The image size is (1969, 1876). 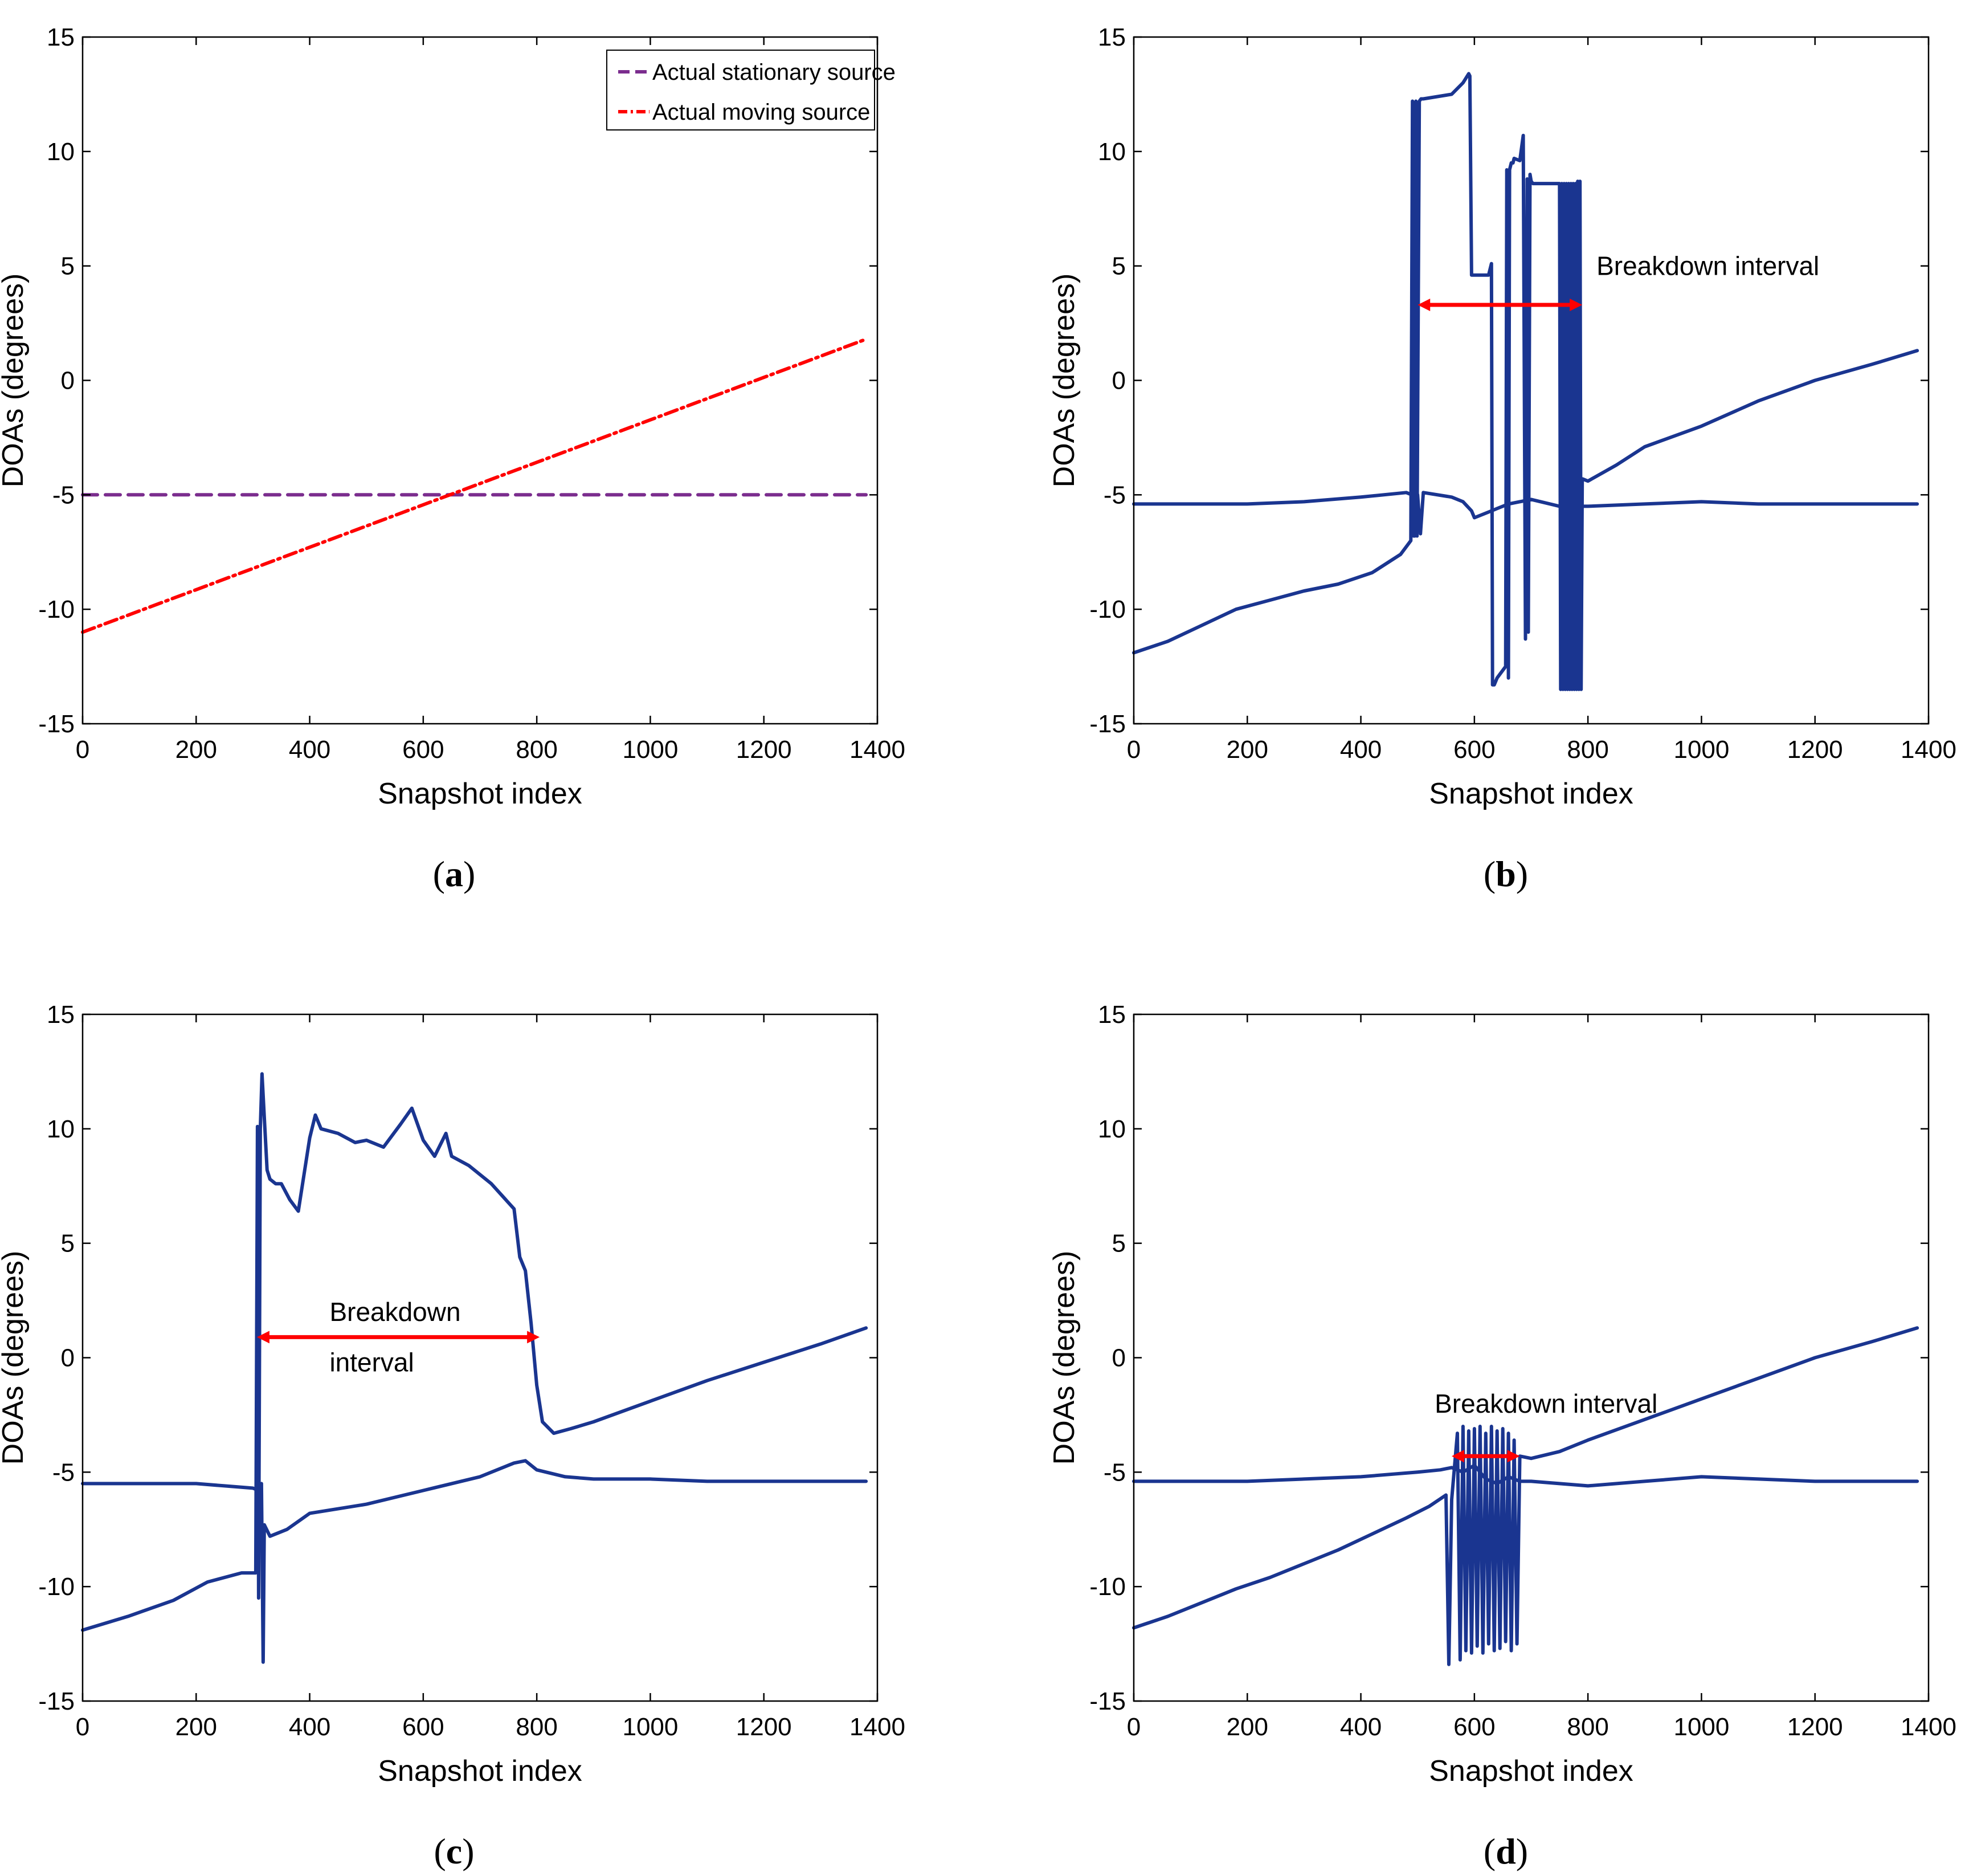 What do you see at coordinates (1707, 266) in the screenshot?
I see `annotation-text: Breakdown interval` at bounding box center [1707, 266].